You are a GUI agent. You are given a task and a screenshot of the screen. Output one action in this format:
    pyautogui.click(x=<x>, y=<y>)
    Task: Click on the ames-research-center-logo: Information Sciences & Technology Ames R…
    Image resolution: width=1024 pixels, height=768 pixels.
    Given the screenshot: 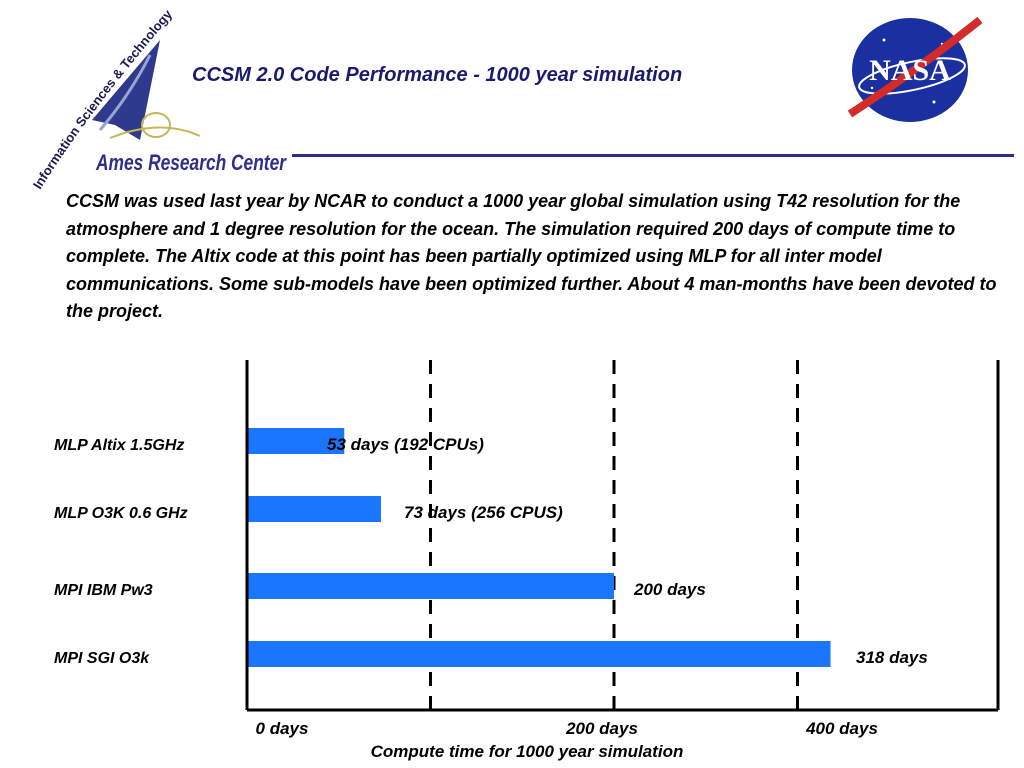 What is the action you would take?
    pyautogui.click(x=158, y=99)
    